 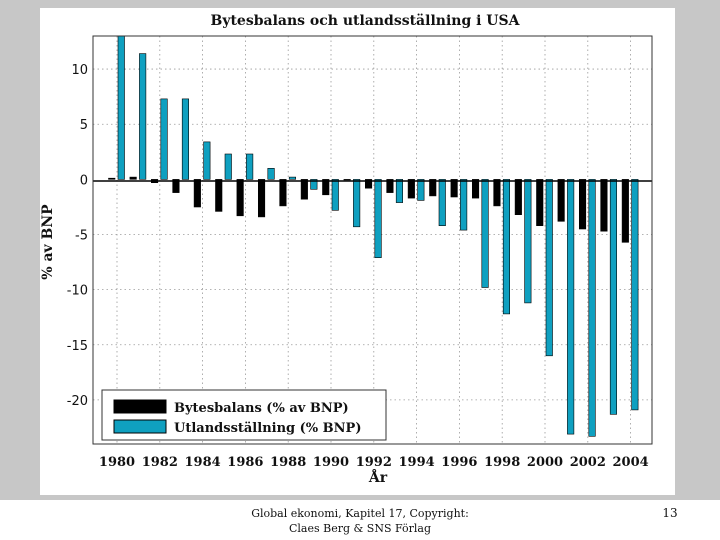 What do you see at coordinates (228, 166) in the screenshot?
I see `bar-utlandsstallning-1985` at bounding box center [228, 166].